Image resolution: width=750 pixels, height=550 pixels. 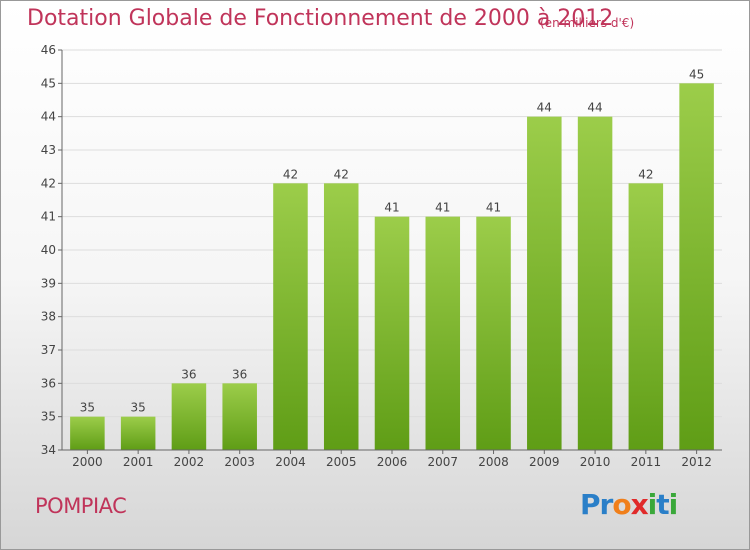 What do you see at coordinates (392, 462) in the screenshot?
I see `x-tick-label: 2006` at bounding box center [392, 462].